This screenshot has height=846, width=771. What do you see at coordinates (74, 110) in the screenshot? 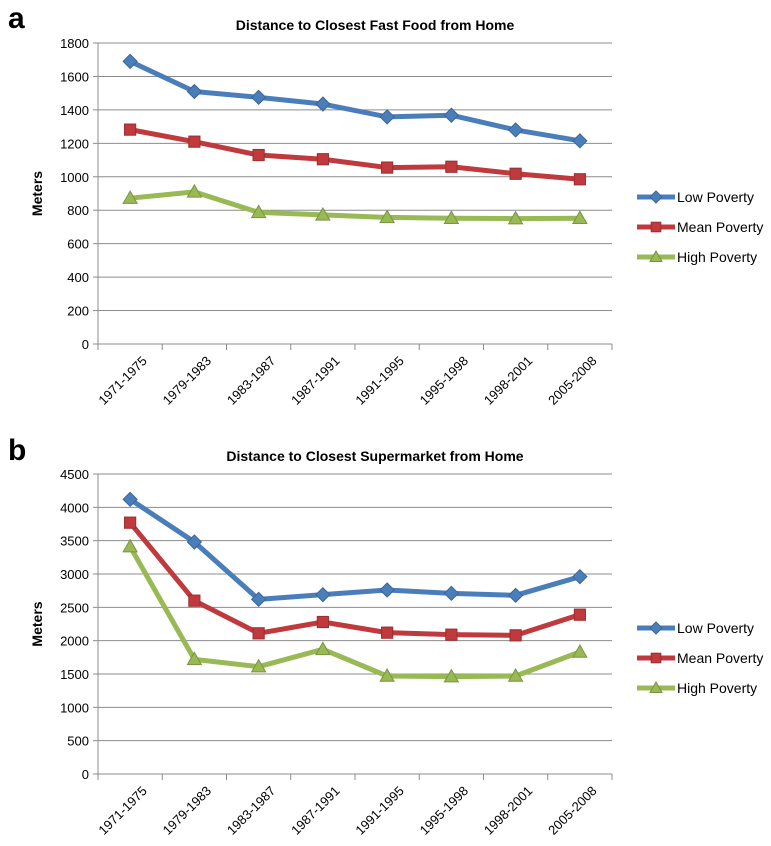
I see `y-tick-label: 1400` at bounding box center [74, 110].